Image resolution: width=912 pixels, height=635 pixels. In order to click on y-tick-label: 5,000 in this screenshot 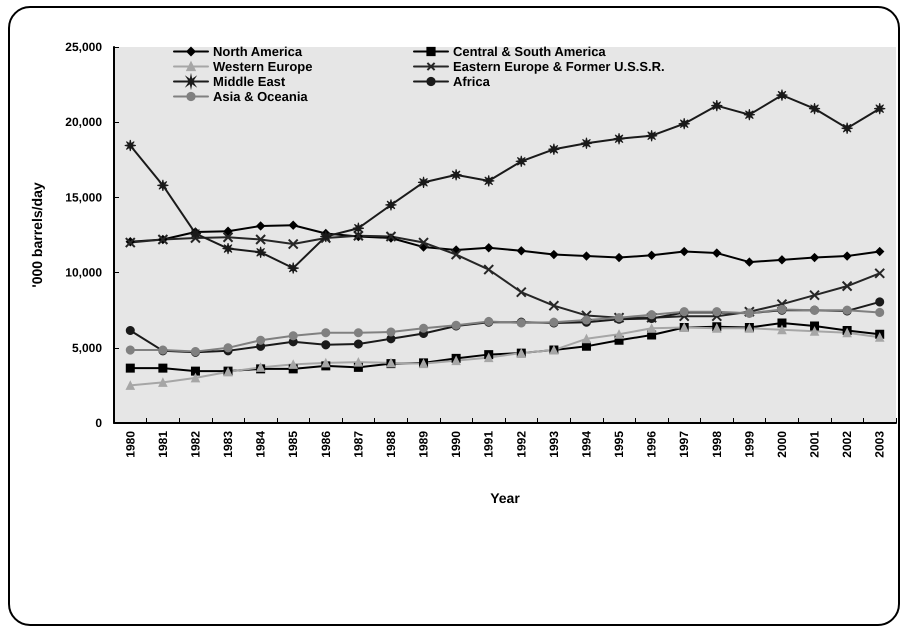, I will do `click(87, 347)`.